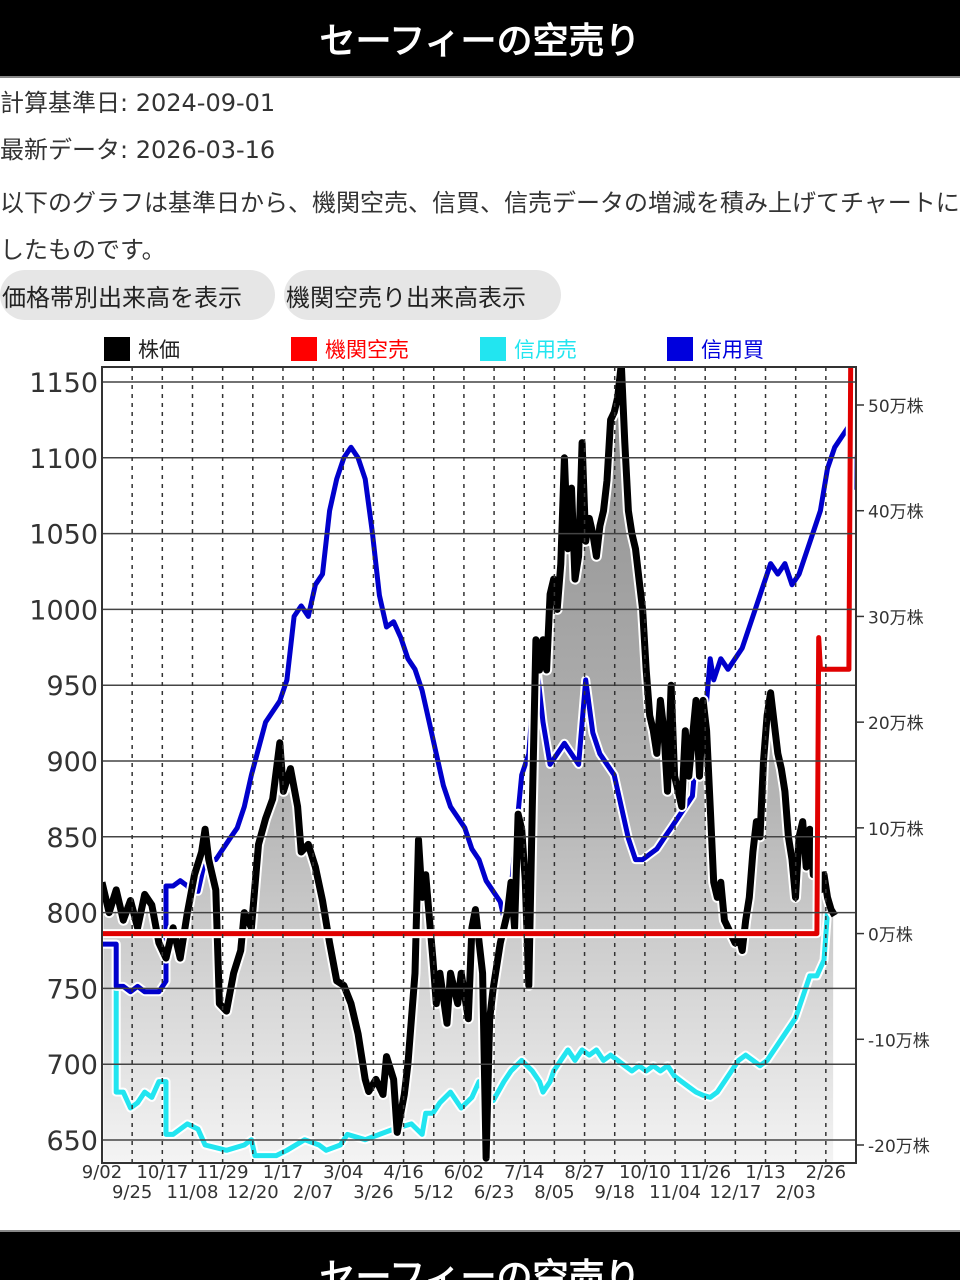 This screenshot has width=960, height=1280. What do you see at coordinates (890, 936) in the screenshot?
I see `y-right-tick-label: 0万株` at bounding box center [890, 936].